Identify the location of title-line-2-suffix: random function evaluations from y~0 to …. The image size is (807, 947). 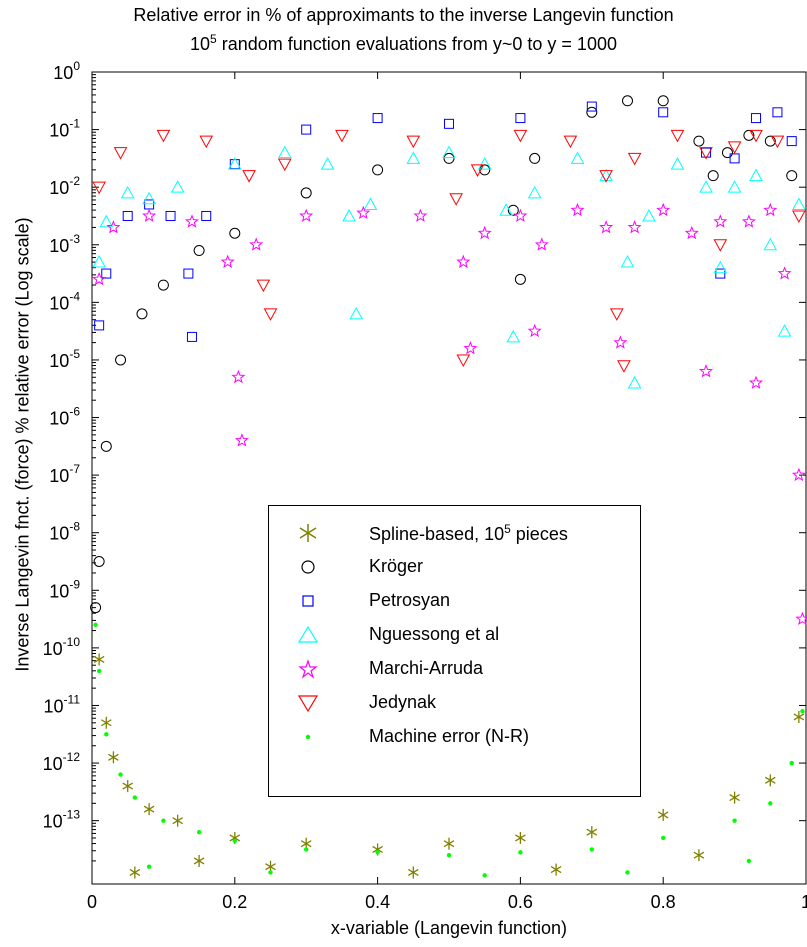
(416, 44).